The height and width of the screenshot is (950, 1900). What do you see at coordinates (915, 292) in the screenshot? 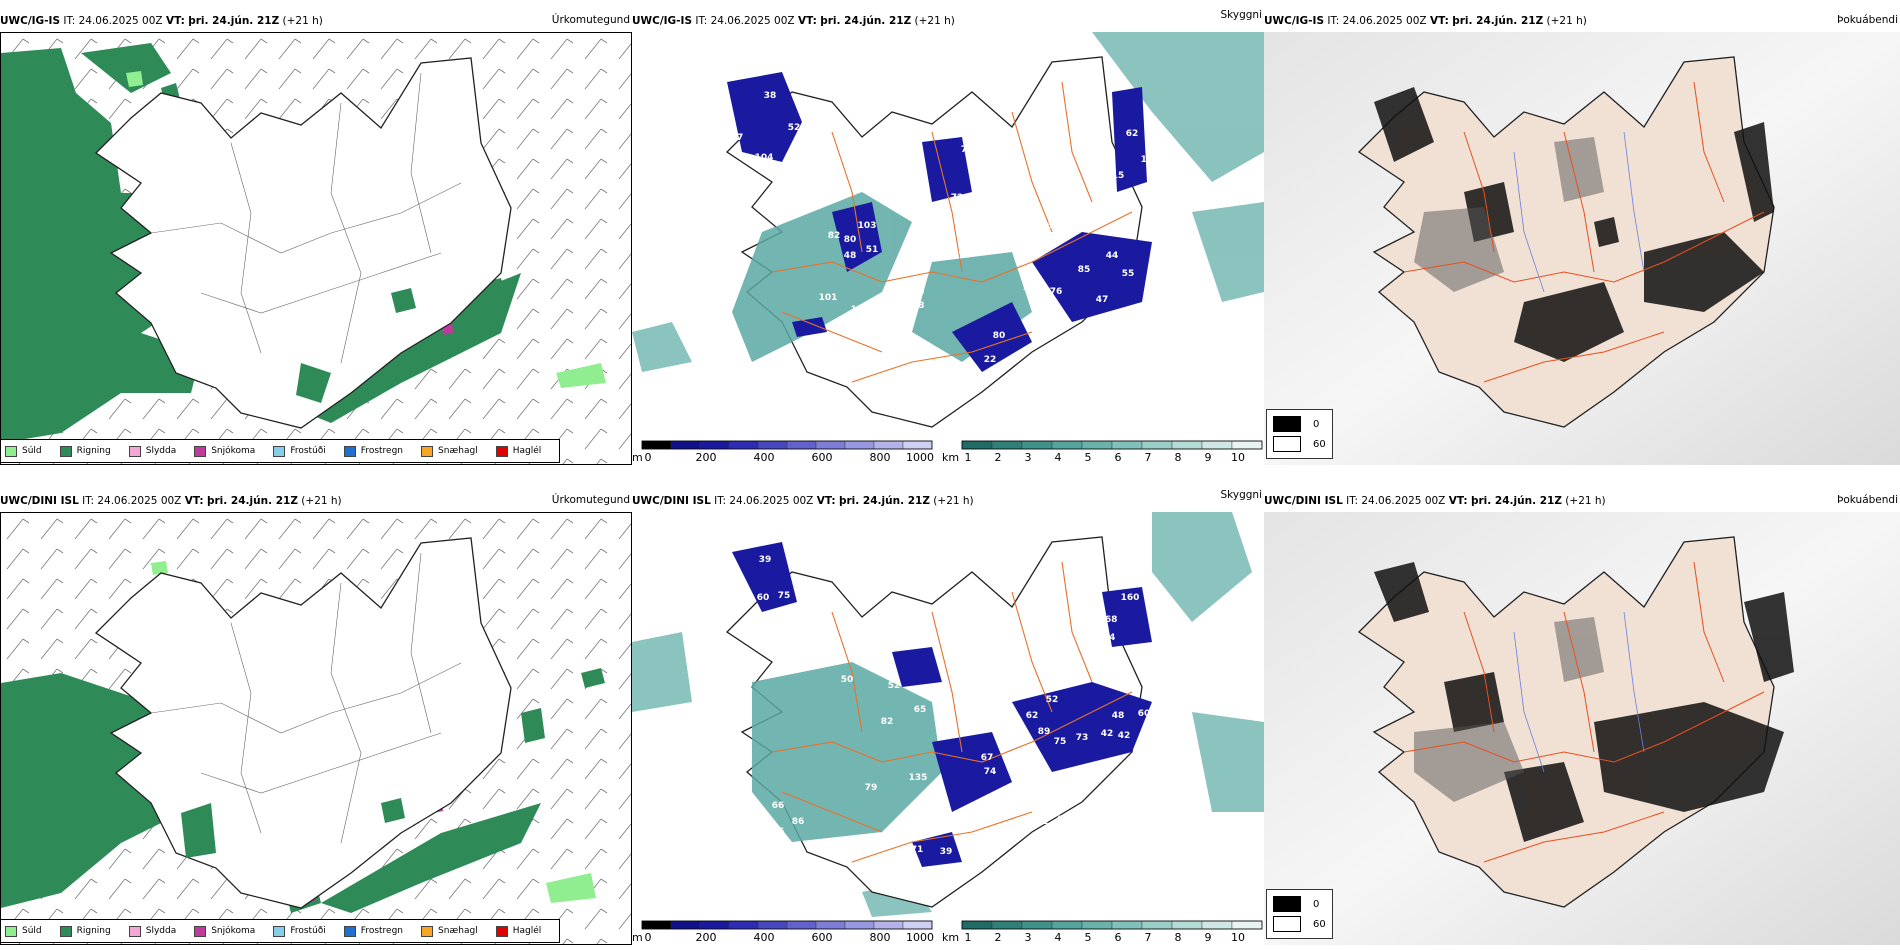
I see `value-label: 156` at bounding box center [915, 292].